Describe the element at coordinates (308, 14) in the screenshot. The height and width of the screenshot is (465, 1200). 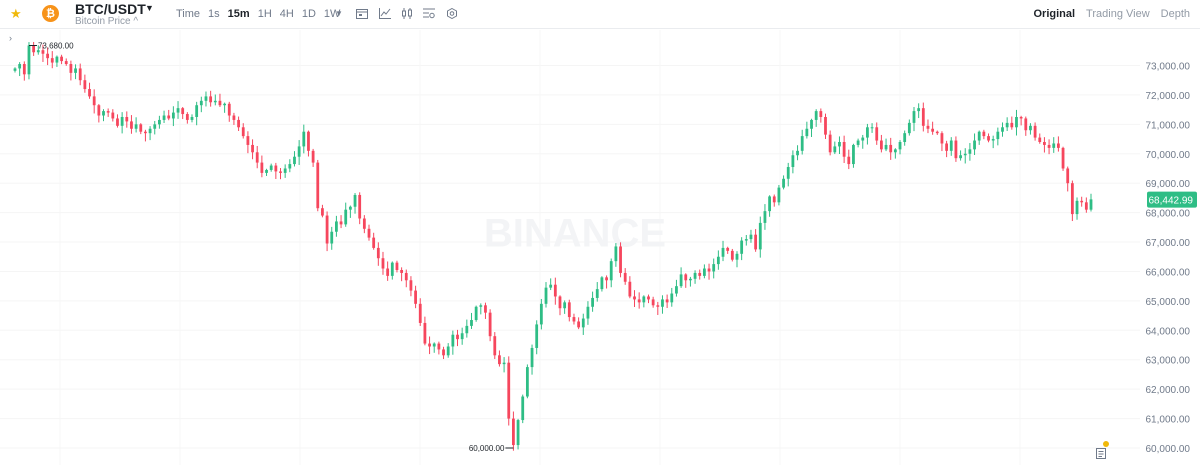
I see `interval-1d: 1D` at that location.